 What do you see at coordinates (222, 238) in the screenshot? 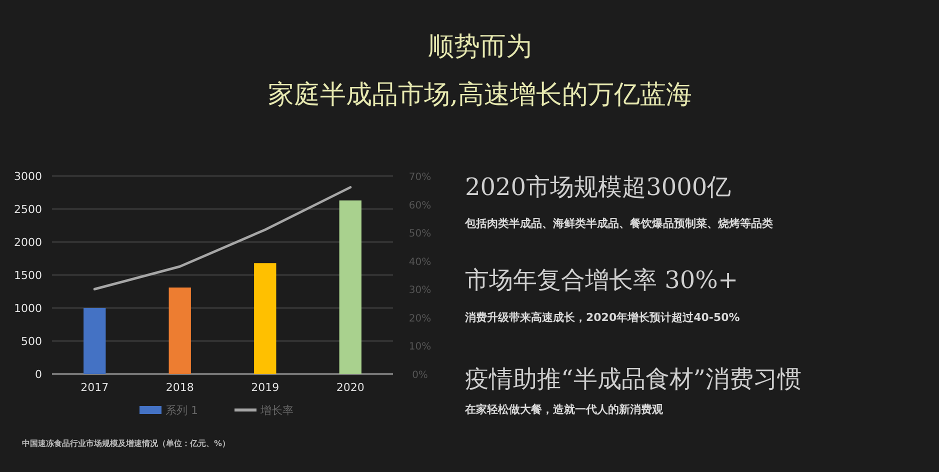
I see `line-series` at bounding box center [222, 238].